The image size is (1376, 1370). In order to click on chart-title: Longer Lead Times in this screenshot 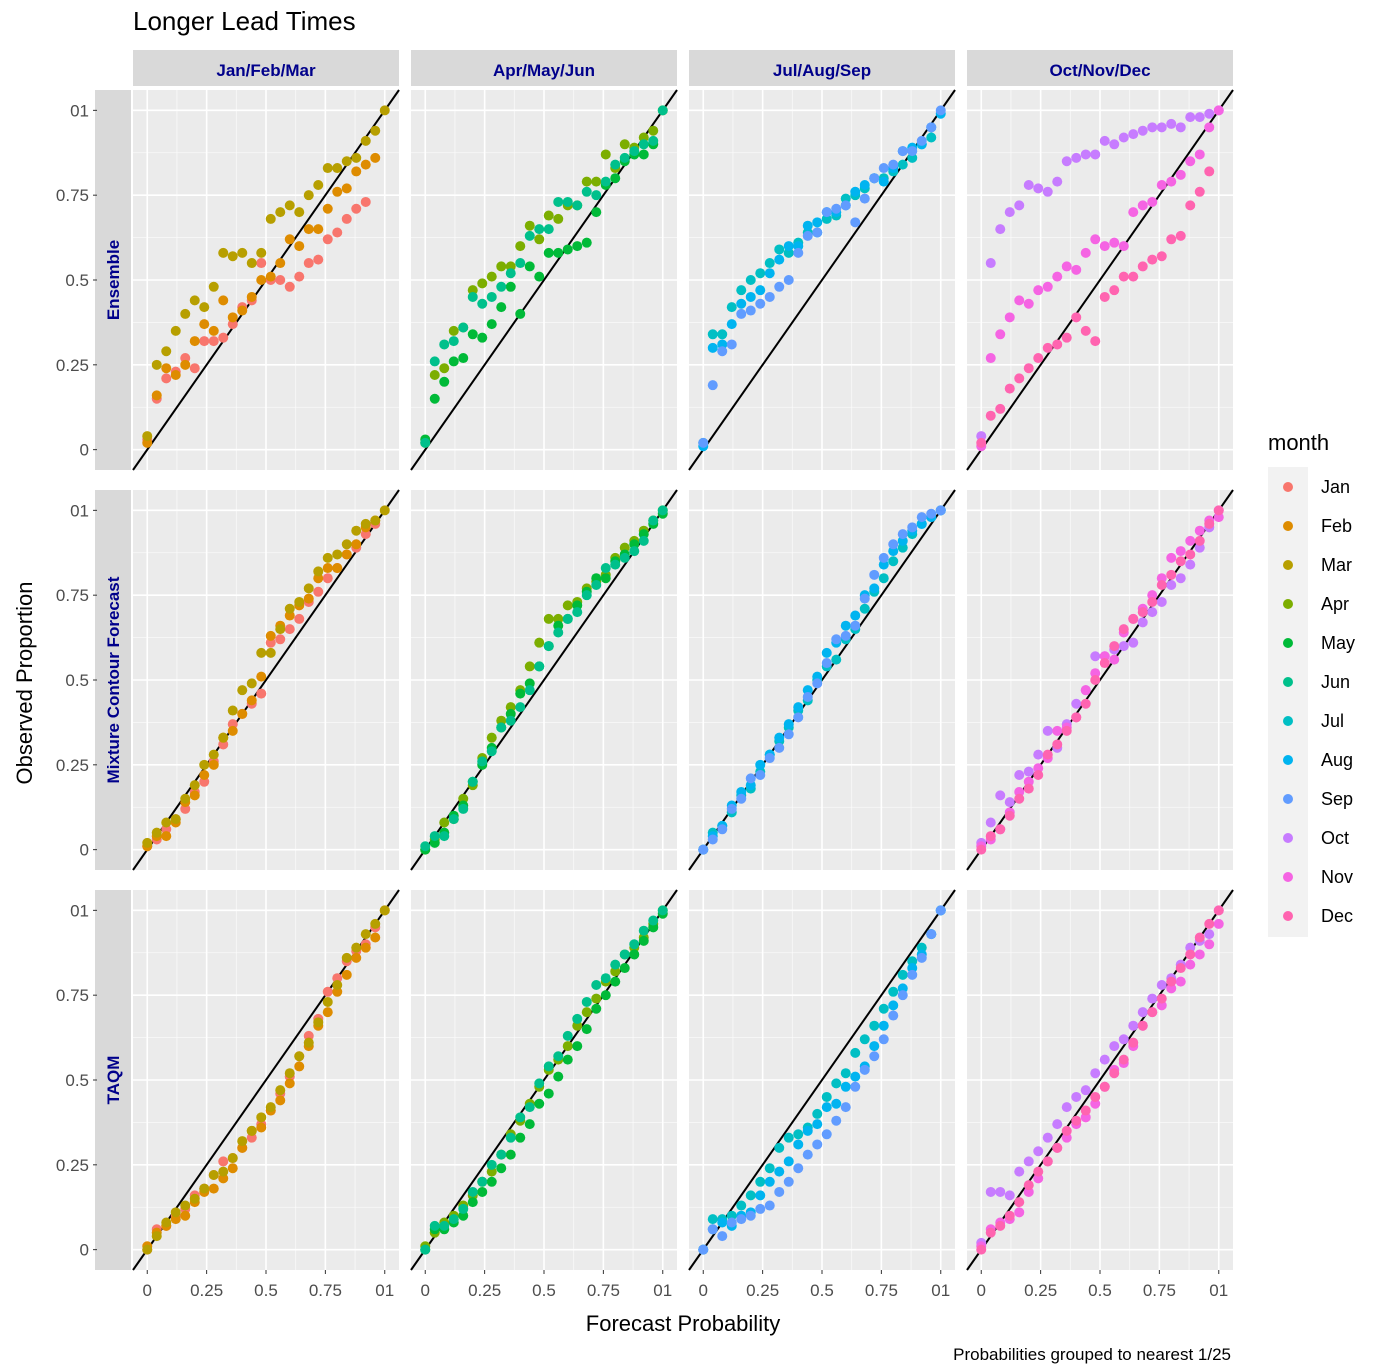, I will do `click(244, 21)`.